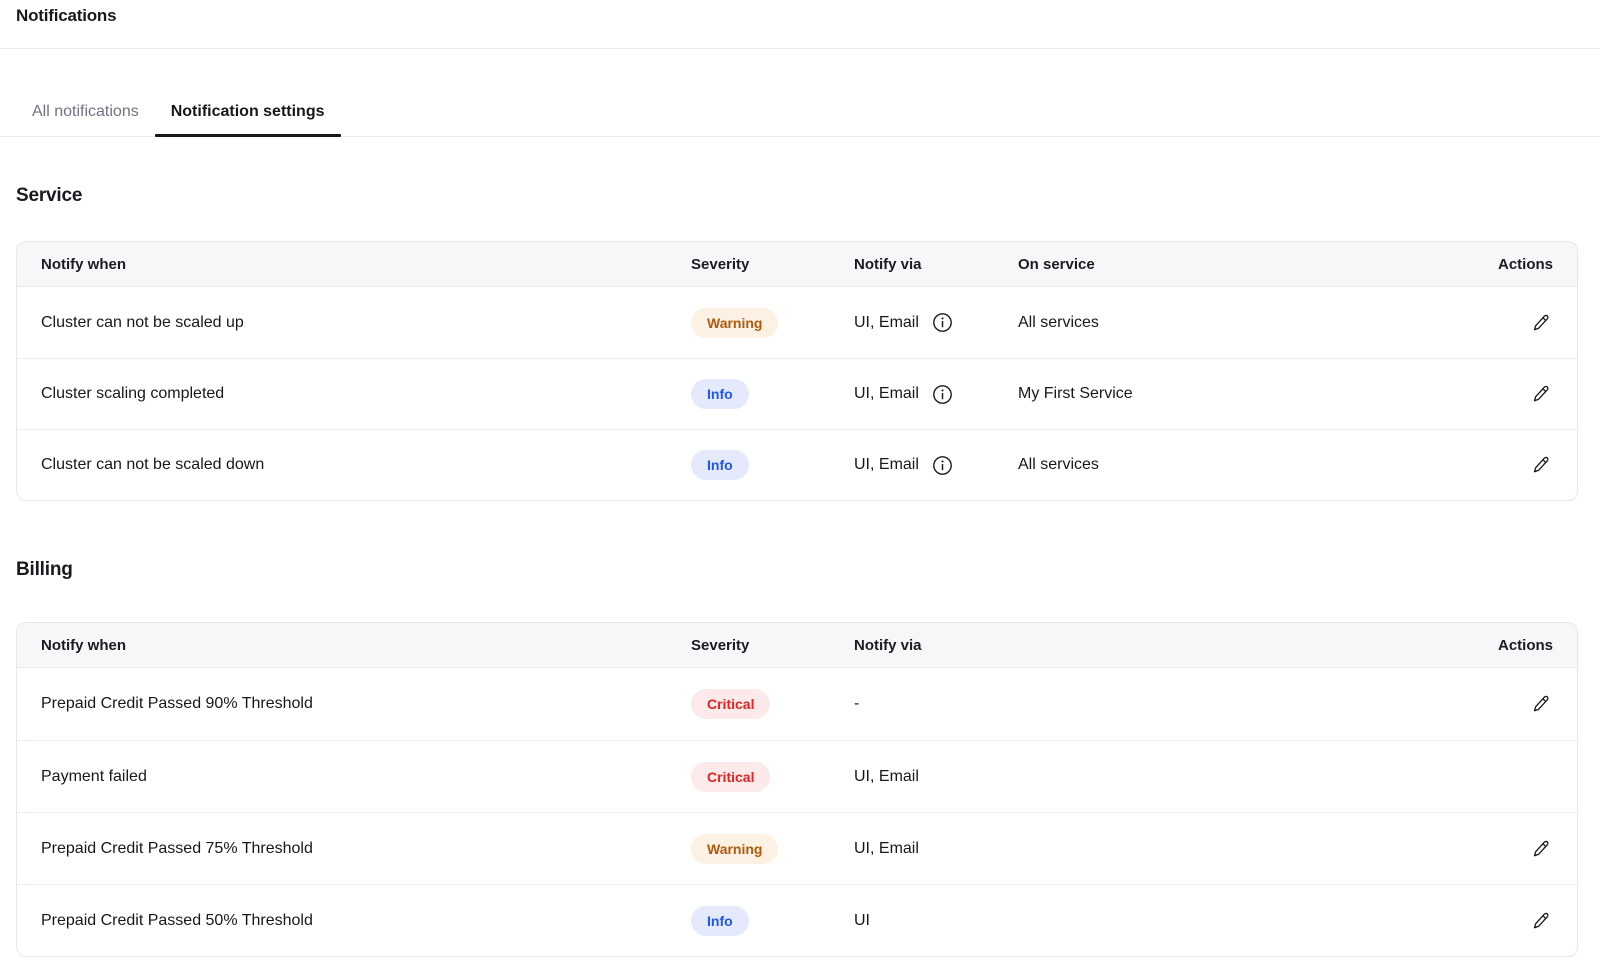  Describe the element at coordinates (85, 112) in the screenshot. I see `tab-all-notifications: All notifications` at that location.